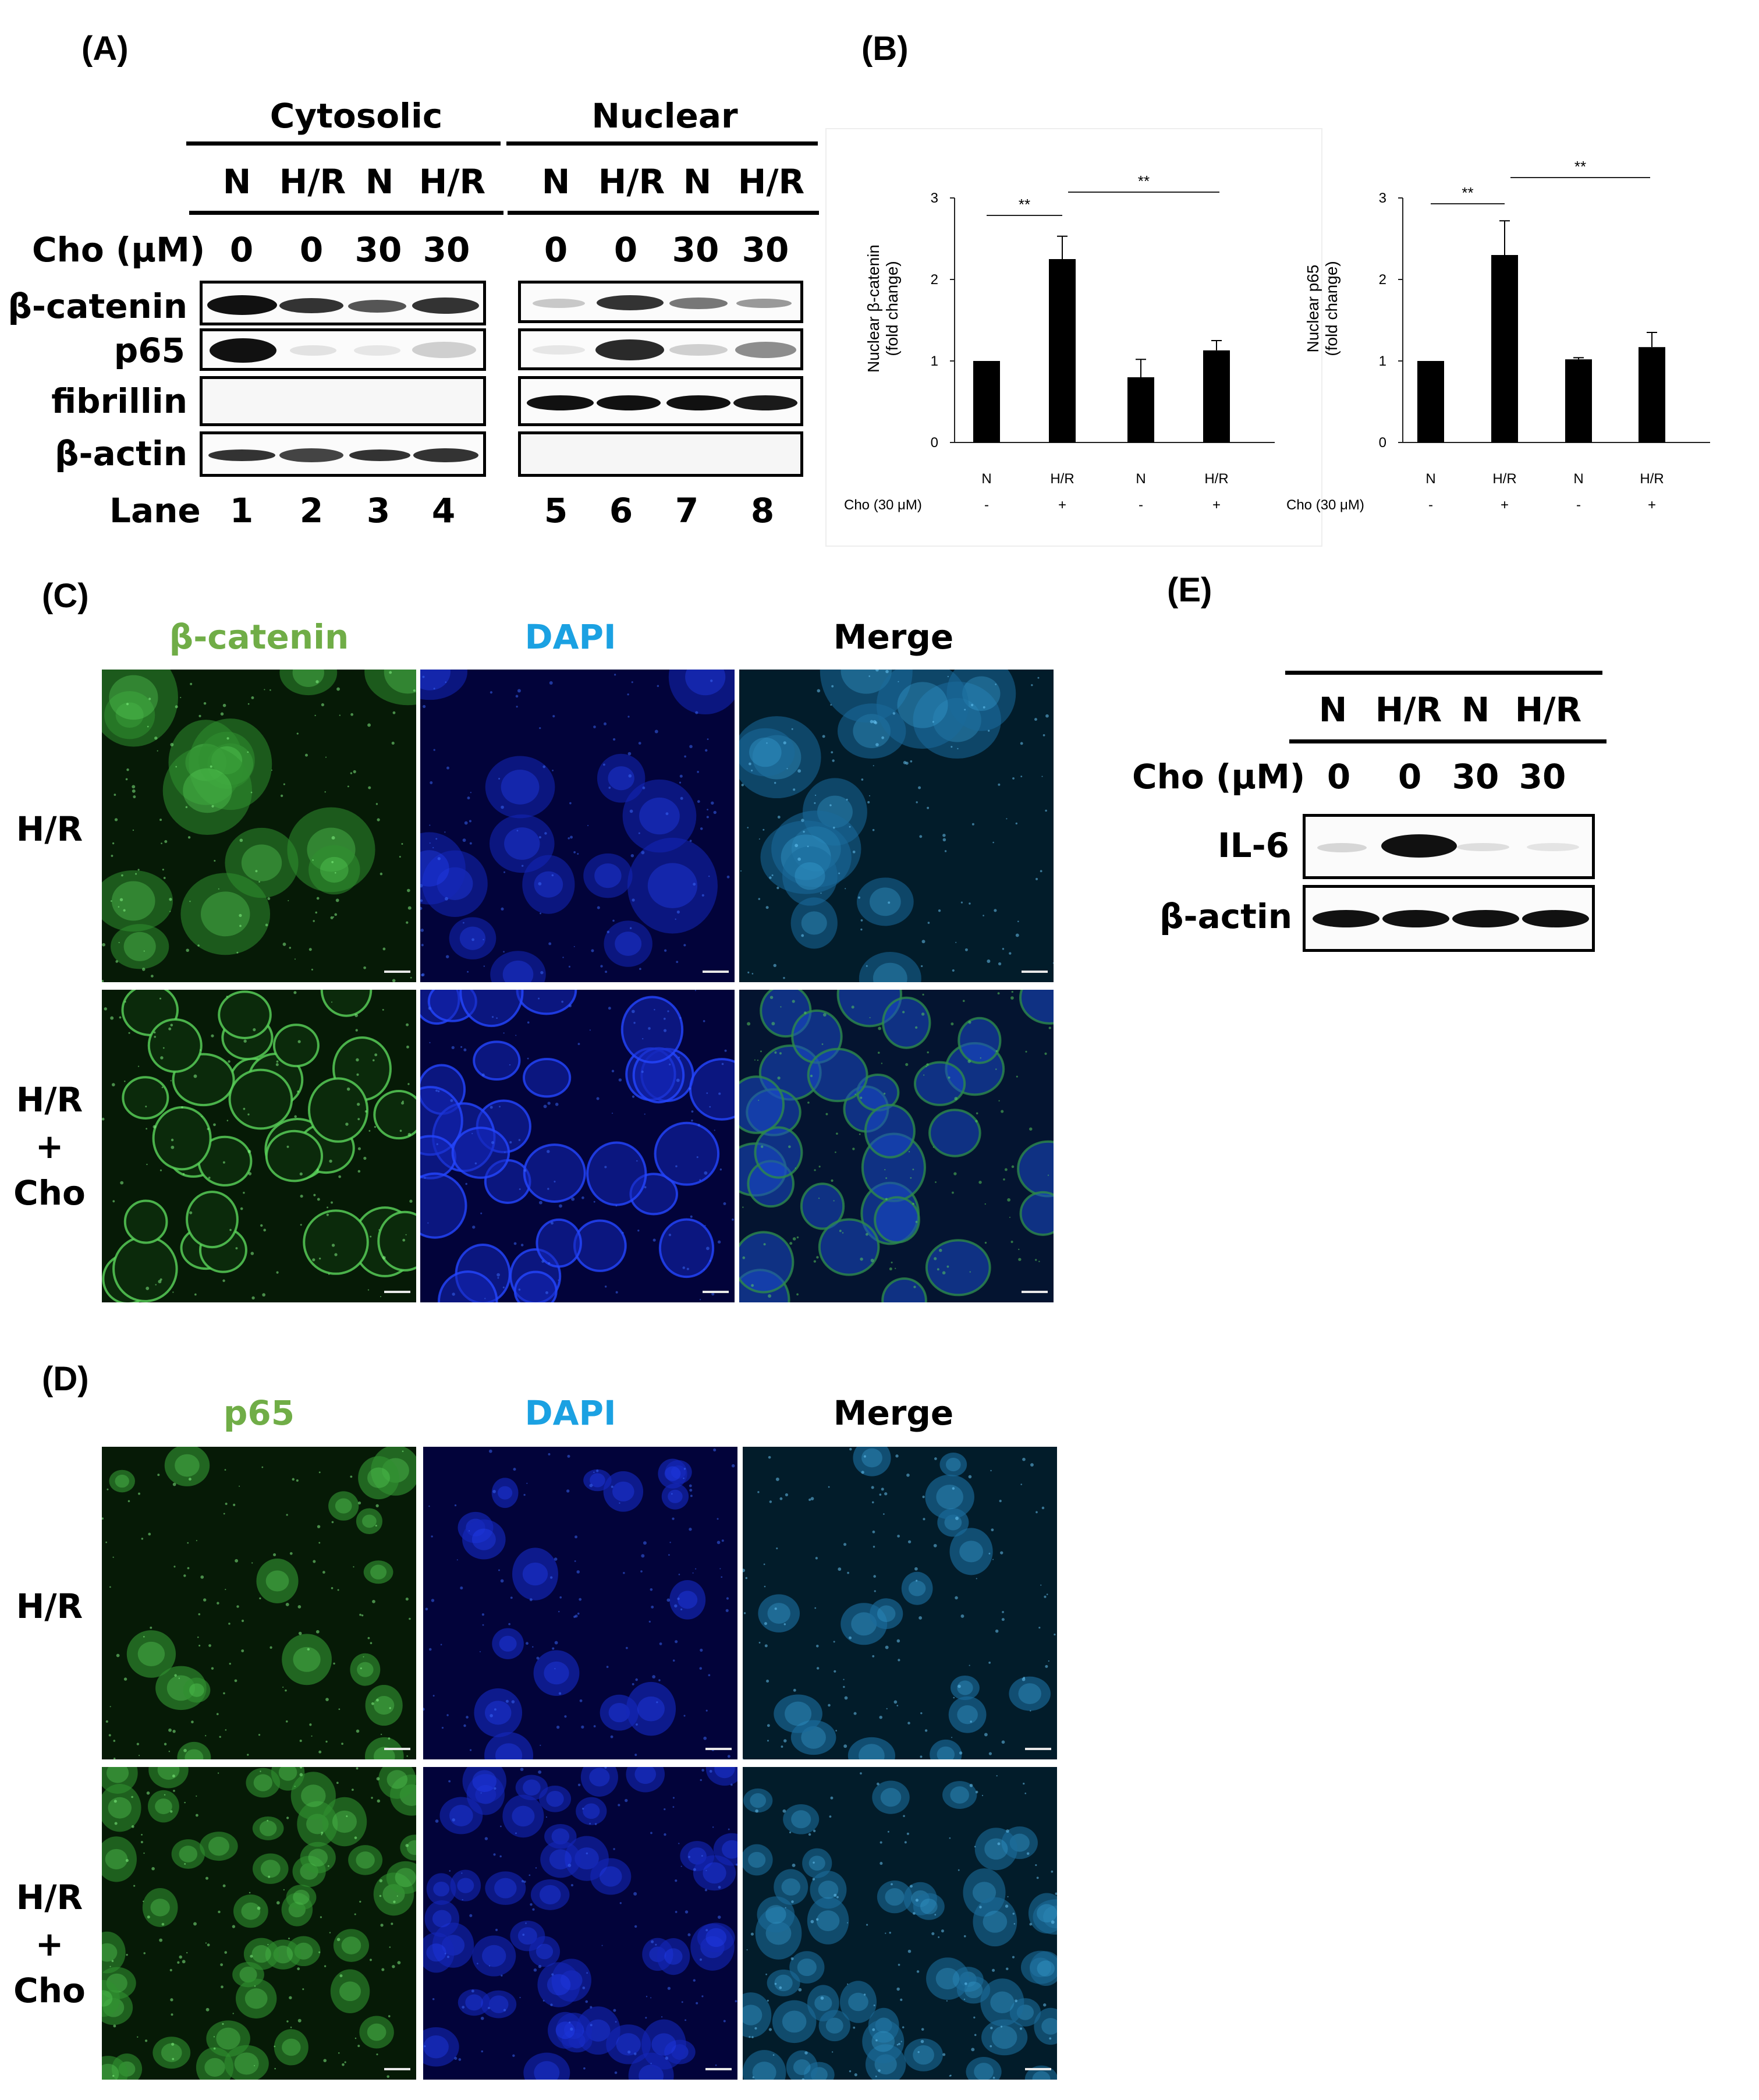 This screenshot has width=1759, height=2100. I want to click on nuclear-header: Nuclear, so click(664, 116).